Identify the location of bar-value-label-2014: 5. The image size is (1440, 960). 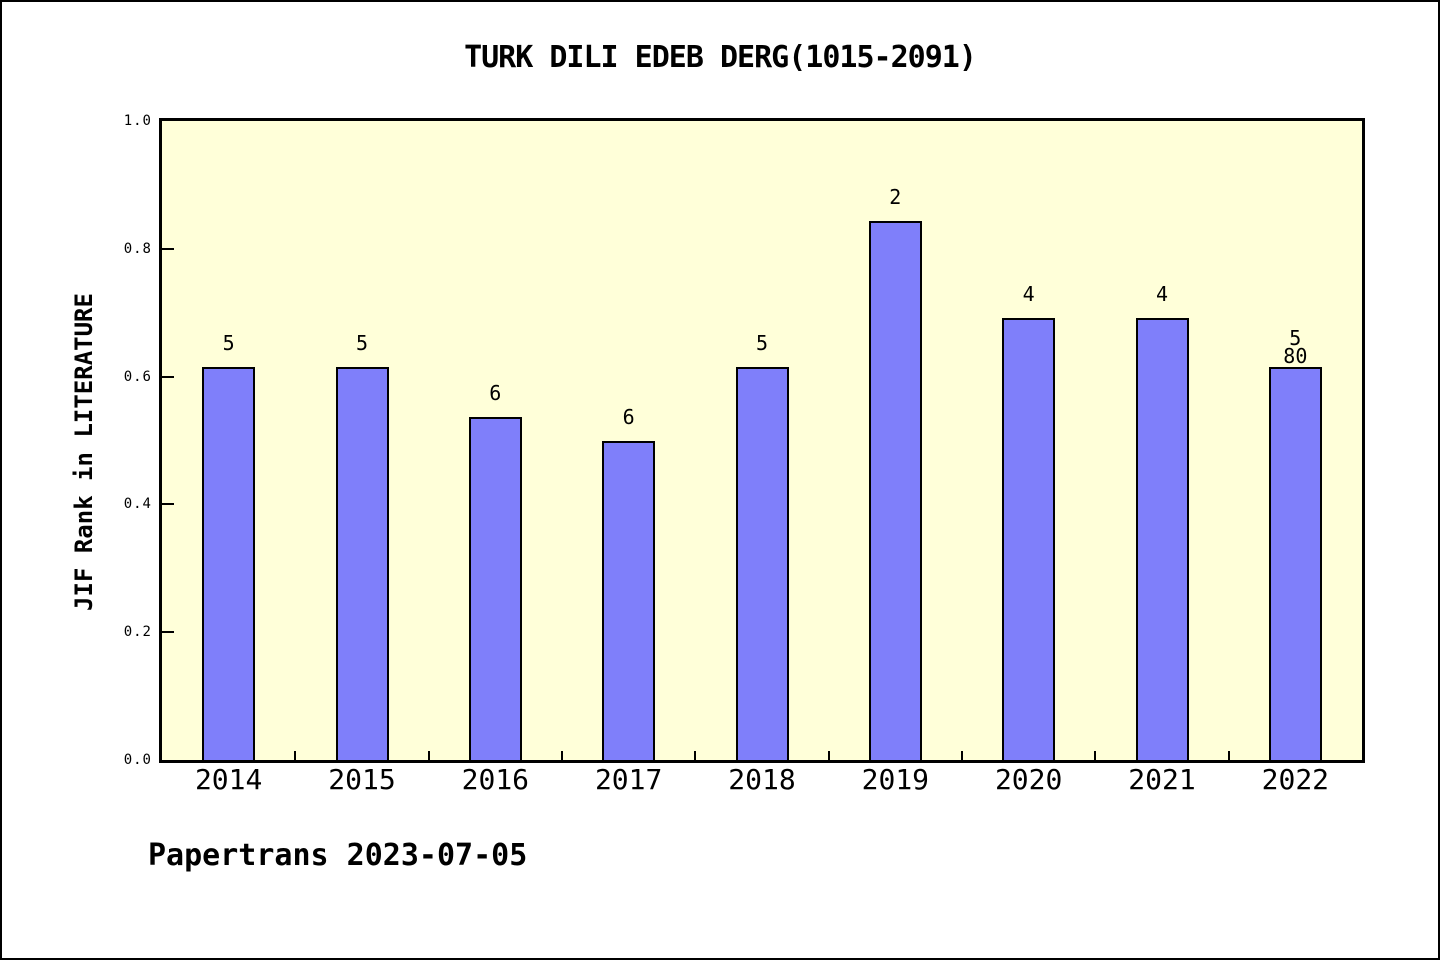
(228, 343).